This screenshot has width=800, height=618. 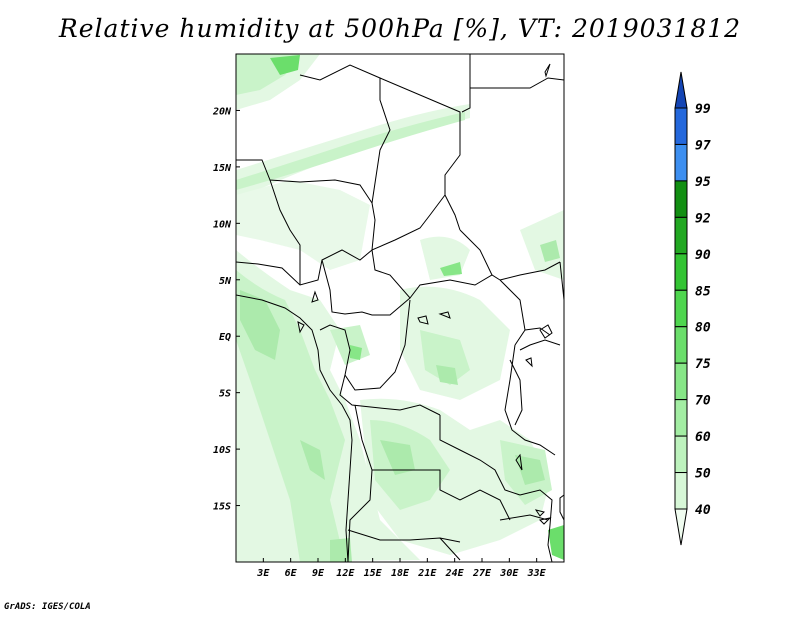 What do you see at coordinates (703, 437) in the screenshot?
I see `colorbar-label: 60` at bounding box center [703, 437].